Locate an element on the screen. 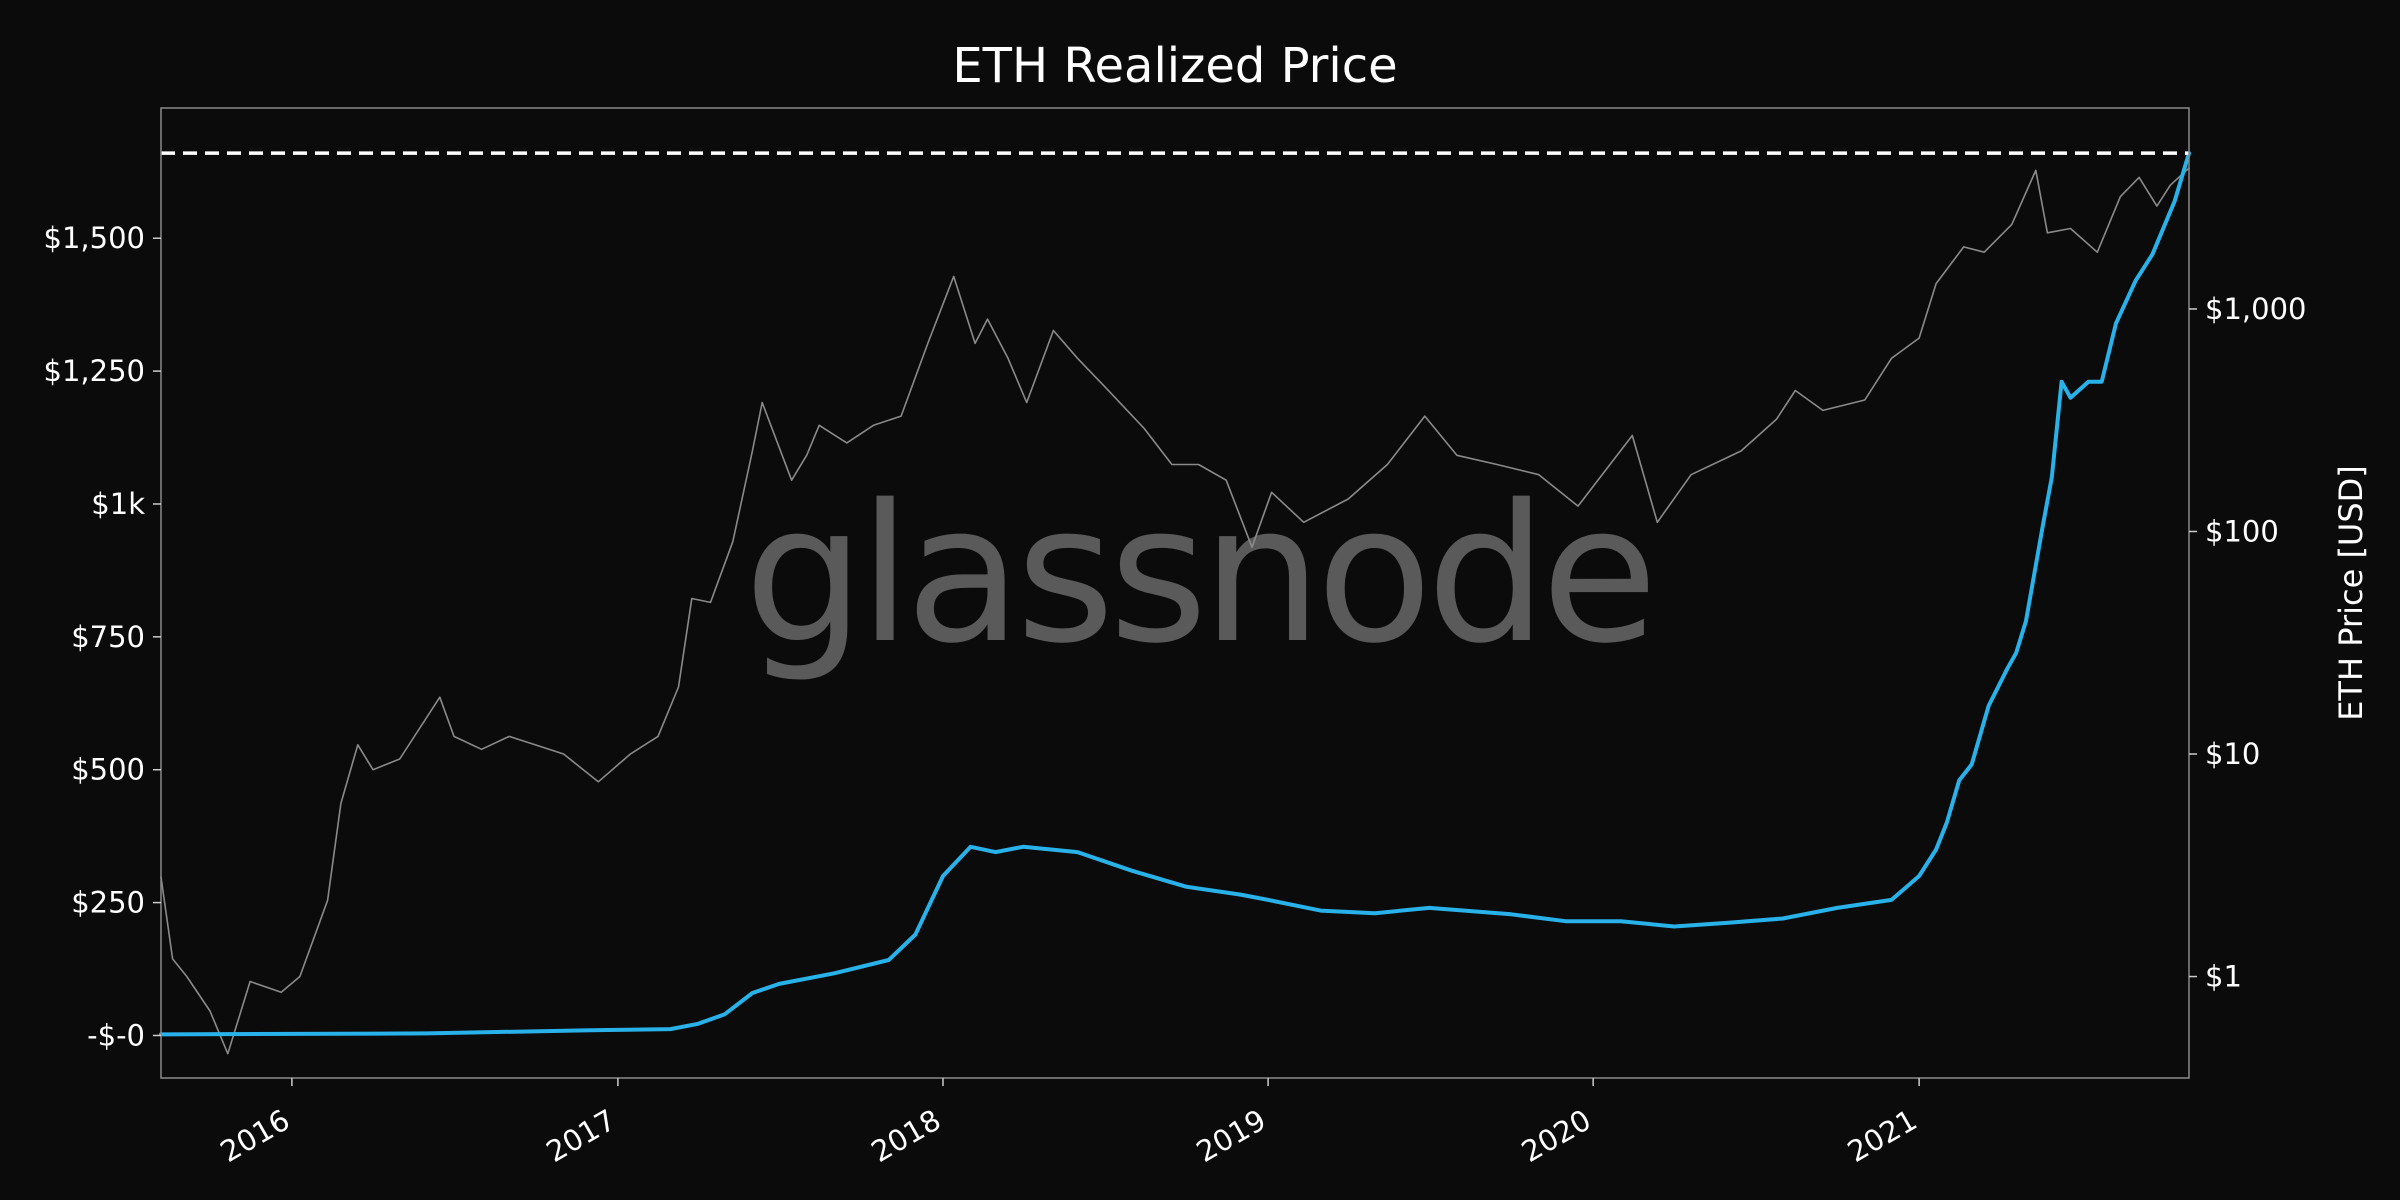  left-tick-label: $750 is located at coordinates (108, 637).